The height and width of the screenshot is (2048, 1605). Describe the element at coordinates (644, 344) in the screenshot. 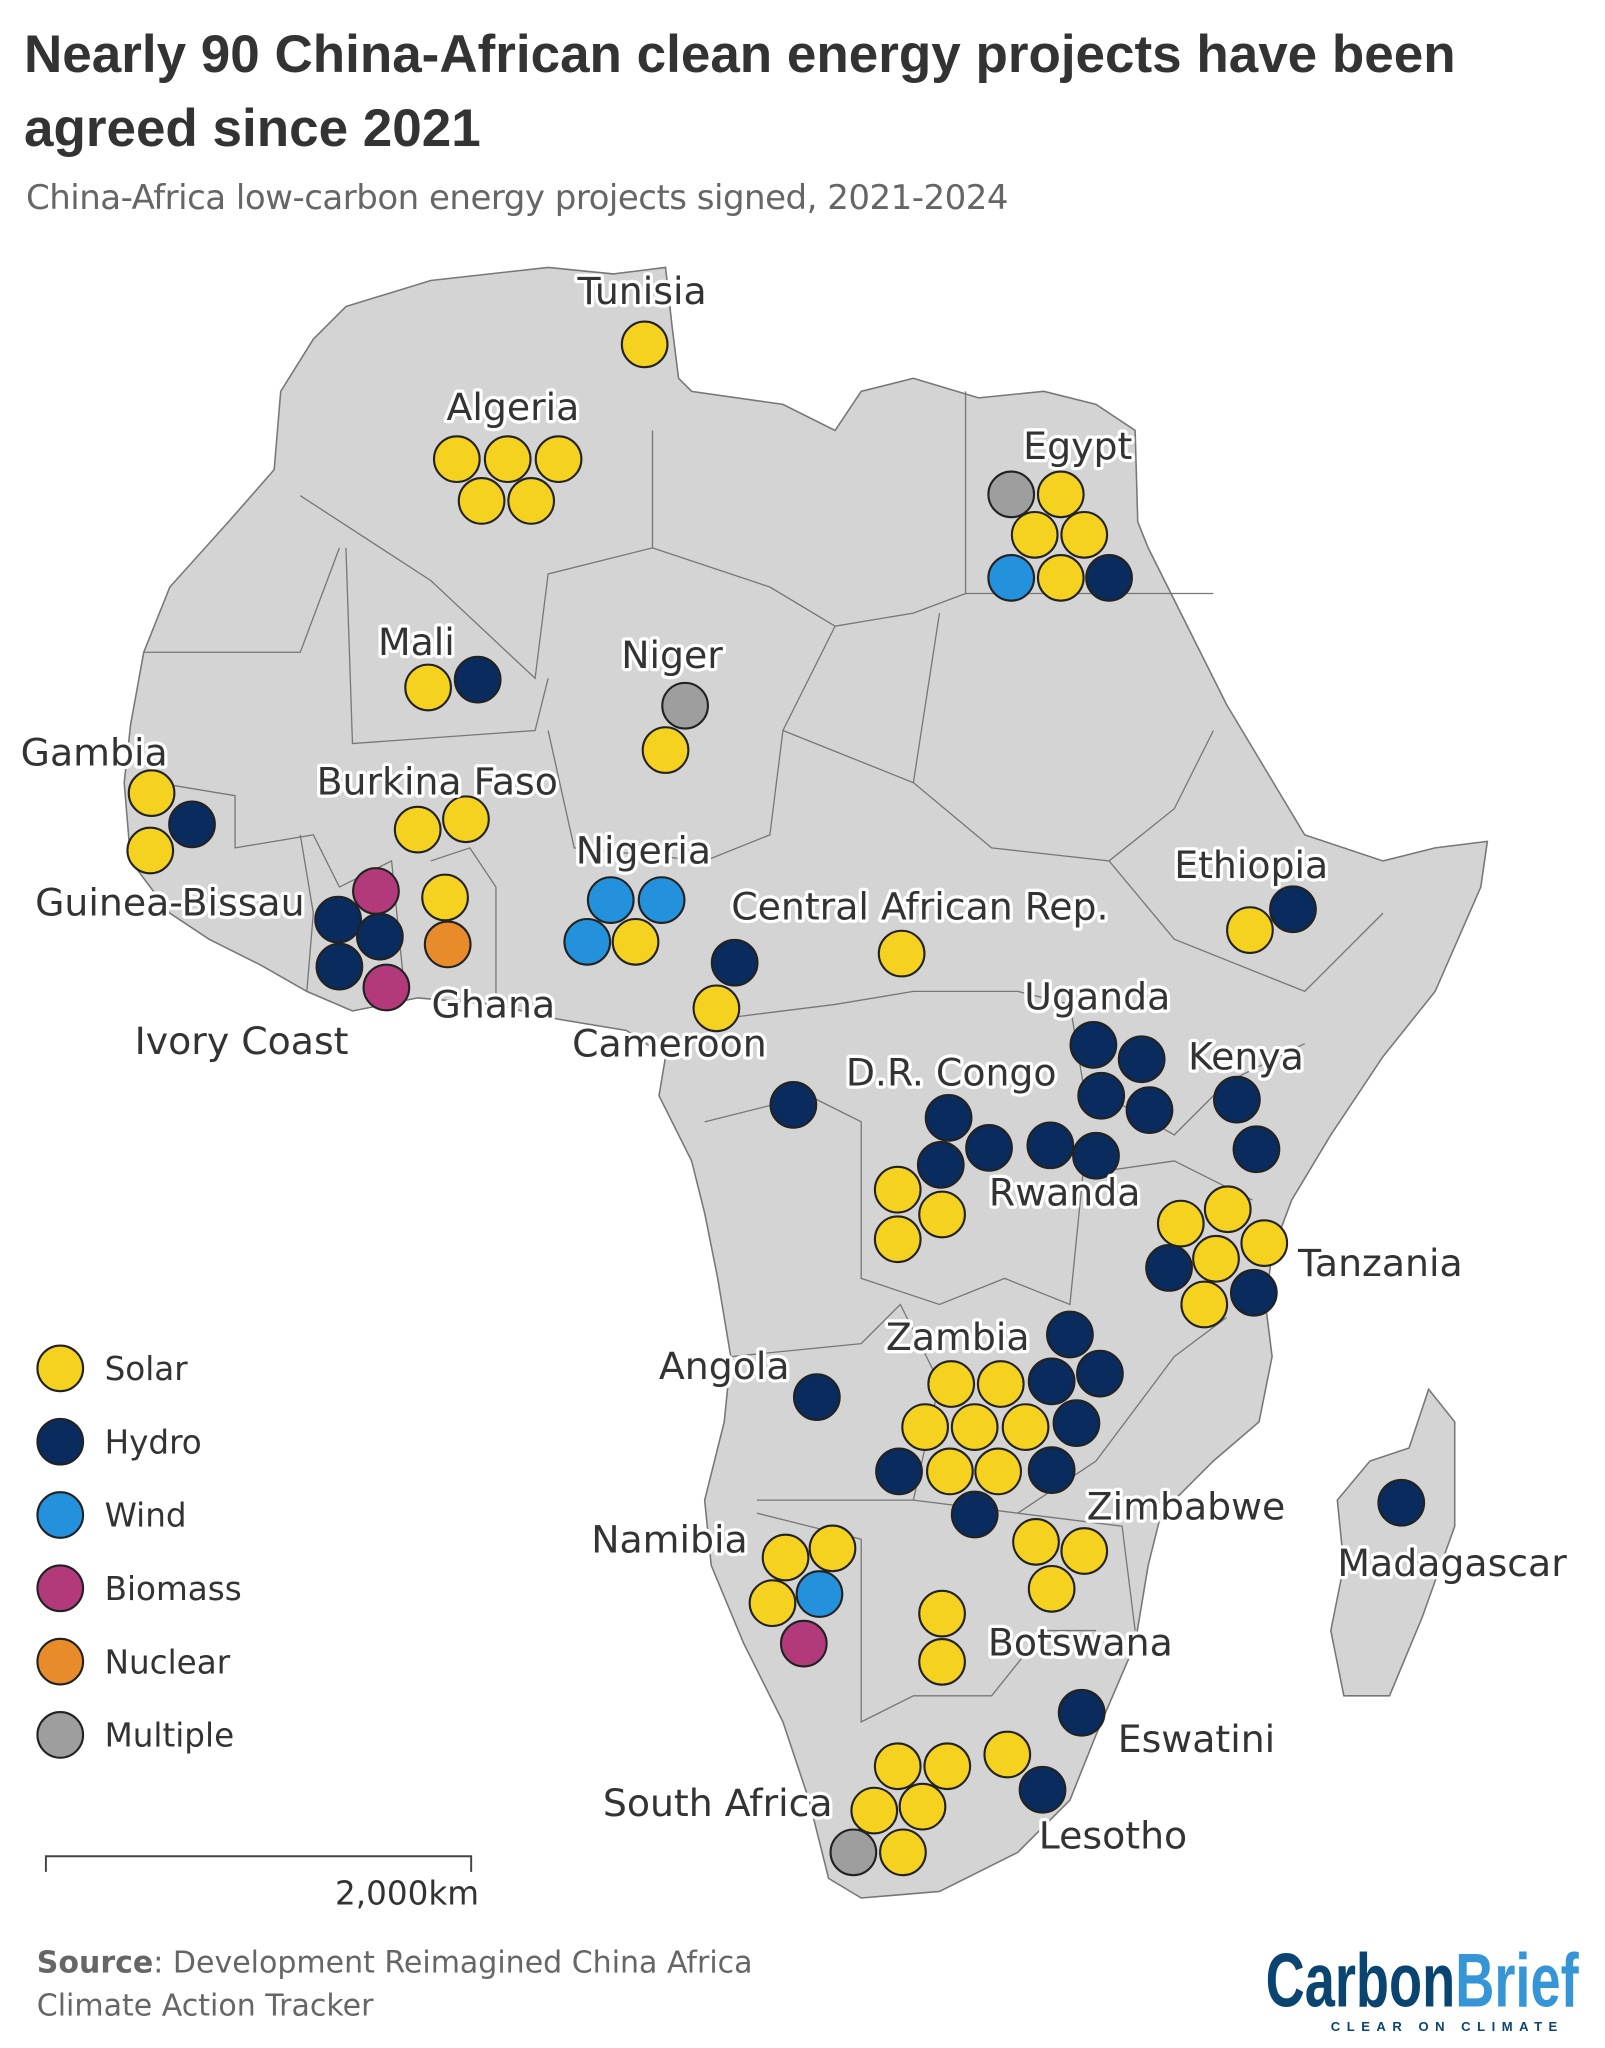

I see `project-dot-tunisia-solar` at that location.